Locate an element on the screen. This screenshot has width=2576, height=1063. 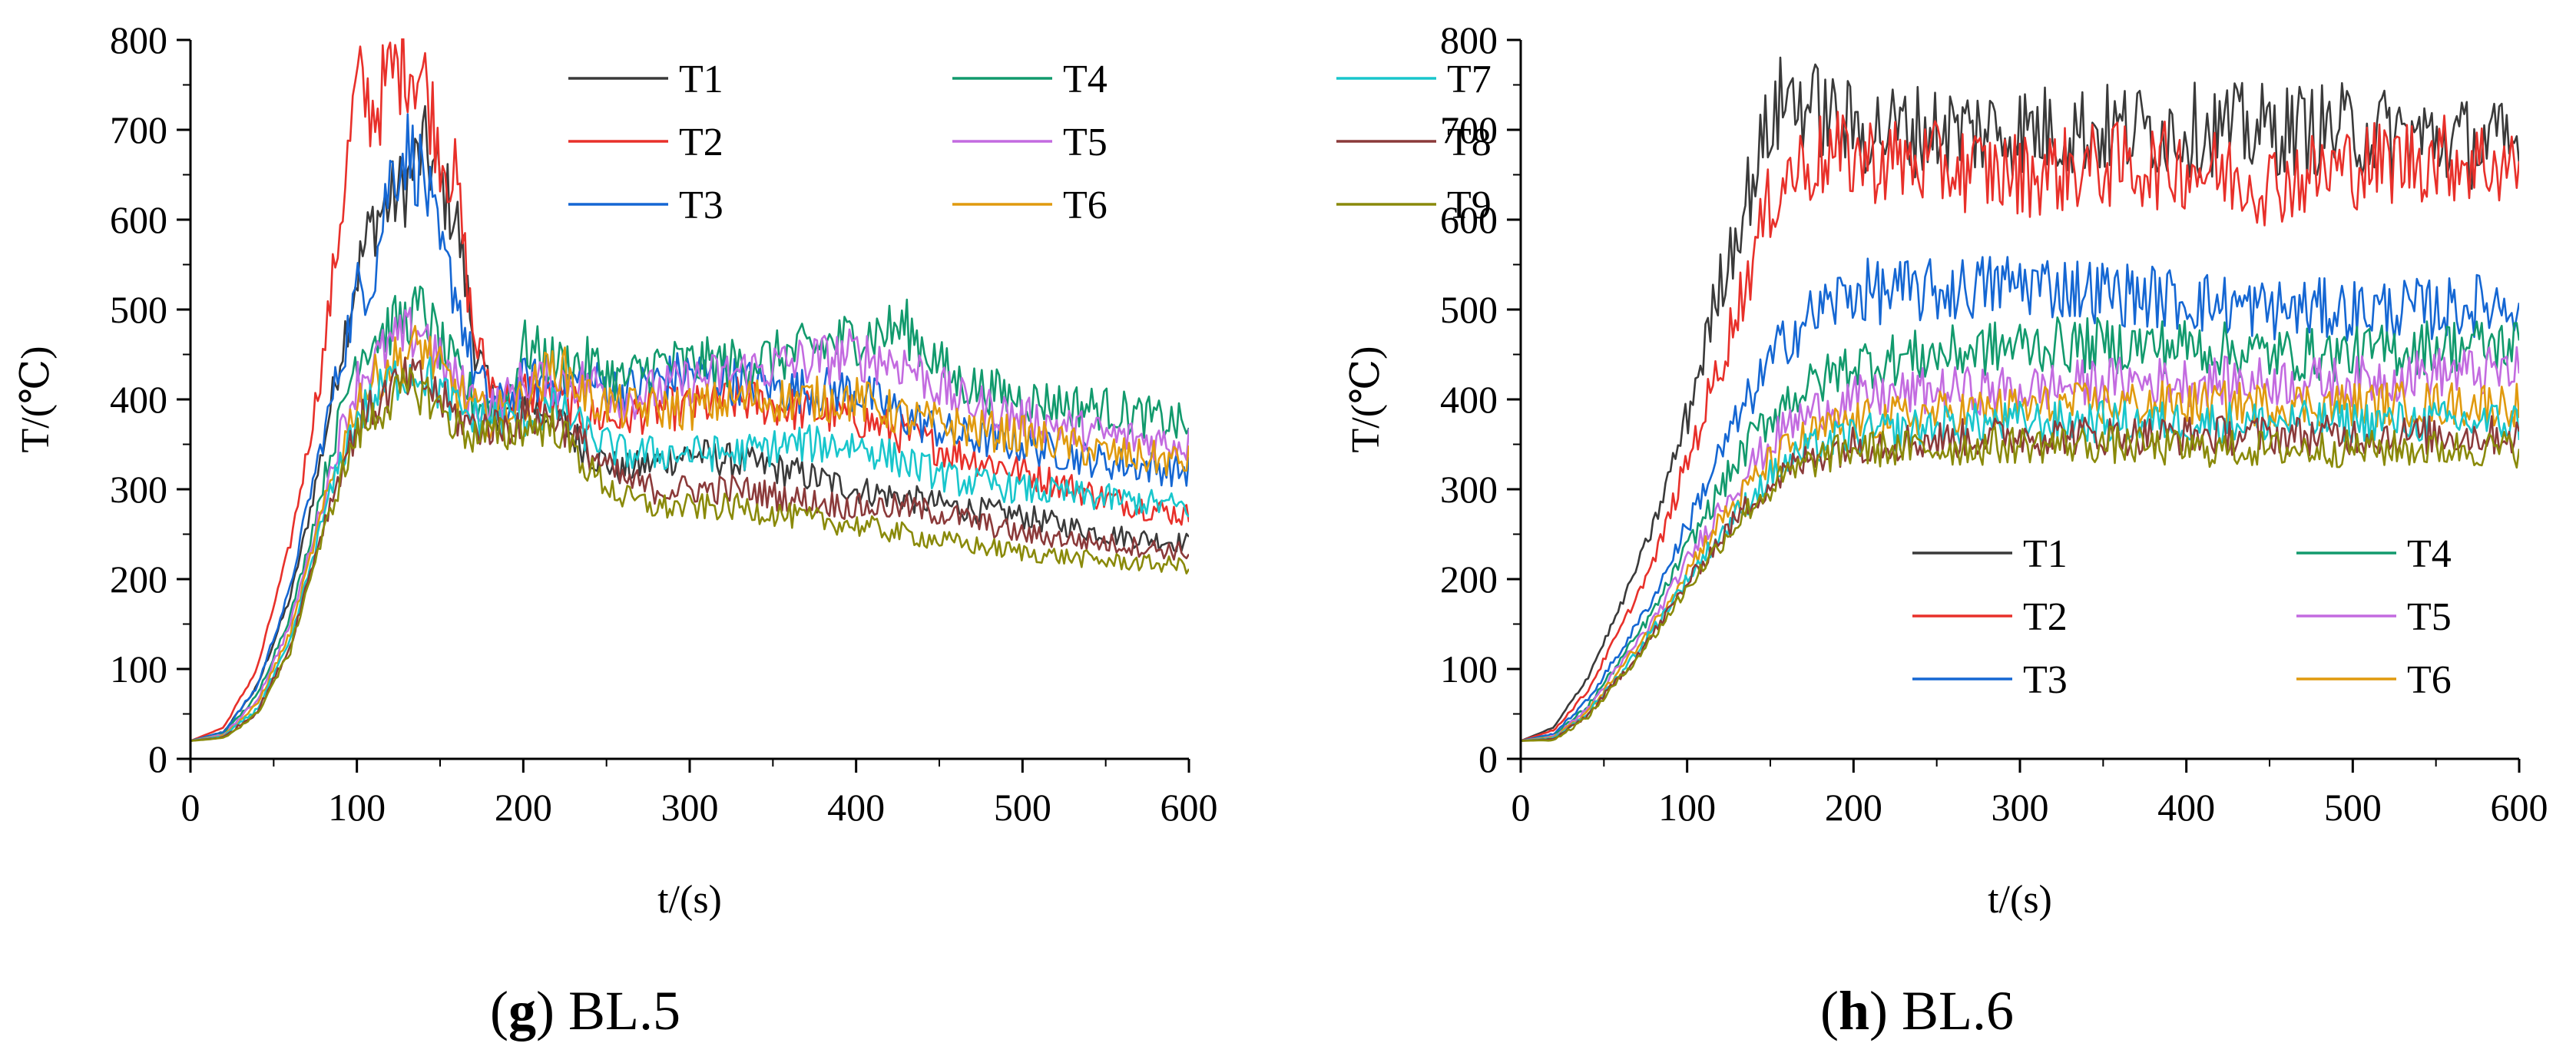
legend-label-T9: T9 is located at coordinates (1469, 205).